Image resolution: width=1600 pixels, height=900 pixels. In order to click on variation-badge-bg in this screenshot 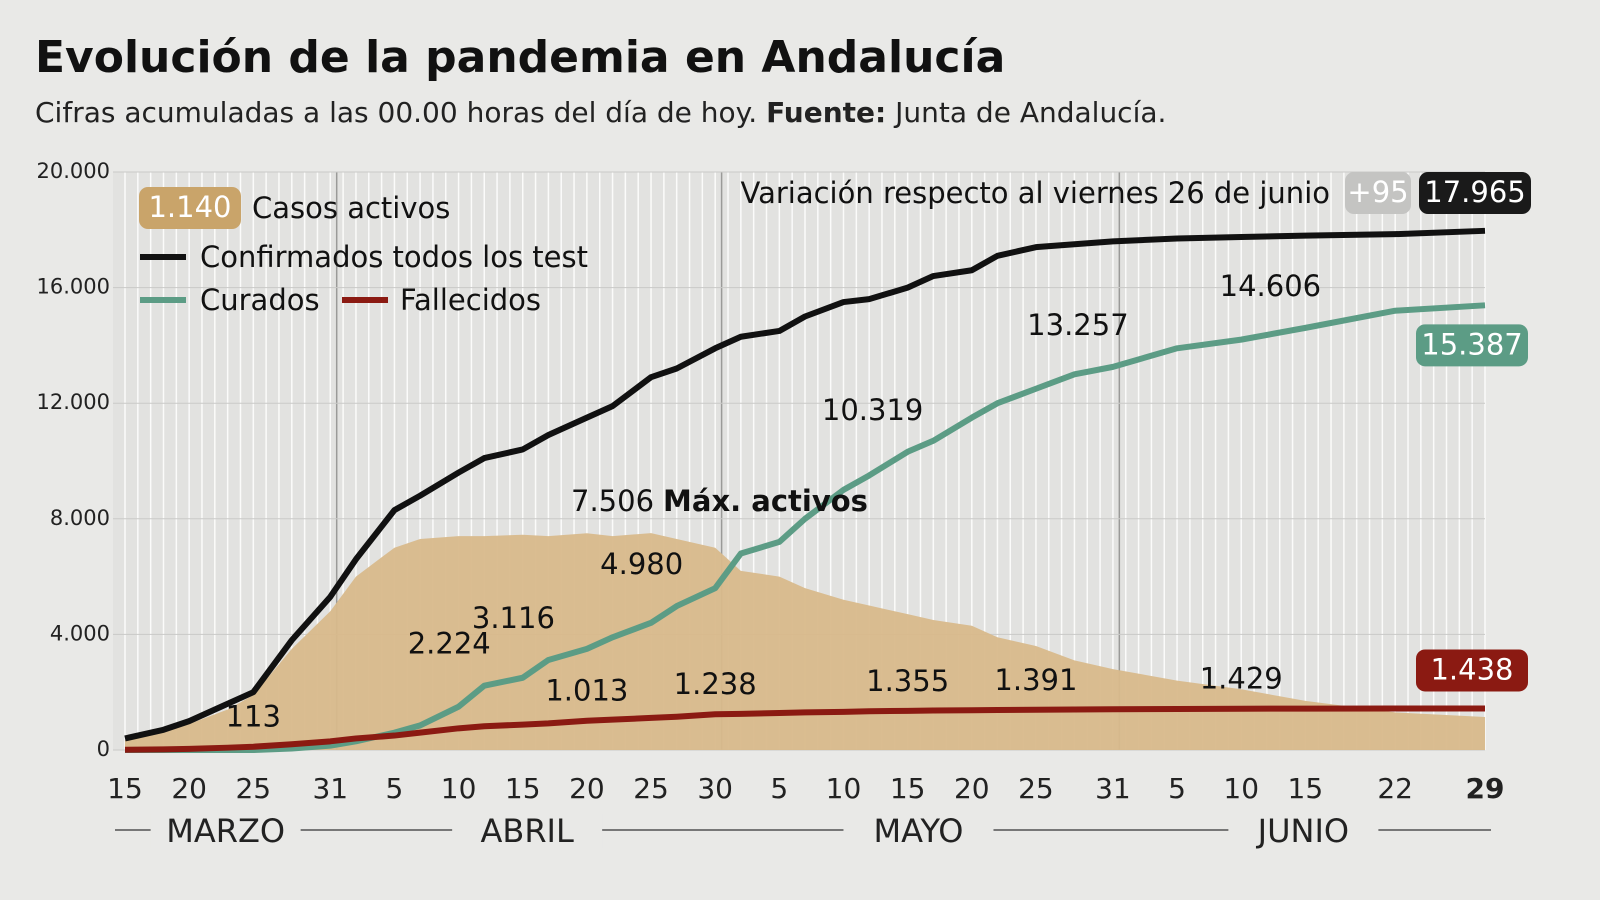, I will do `click(1378, 193)`.